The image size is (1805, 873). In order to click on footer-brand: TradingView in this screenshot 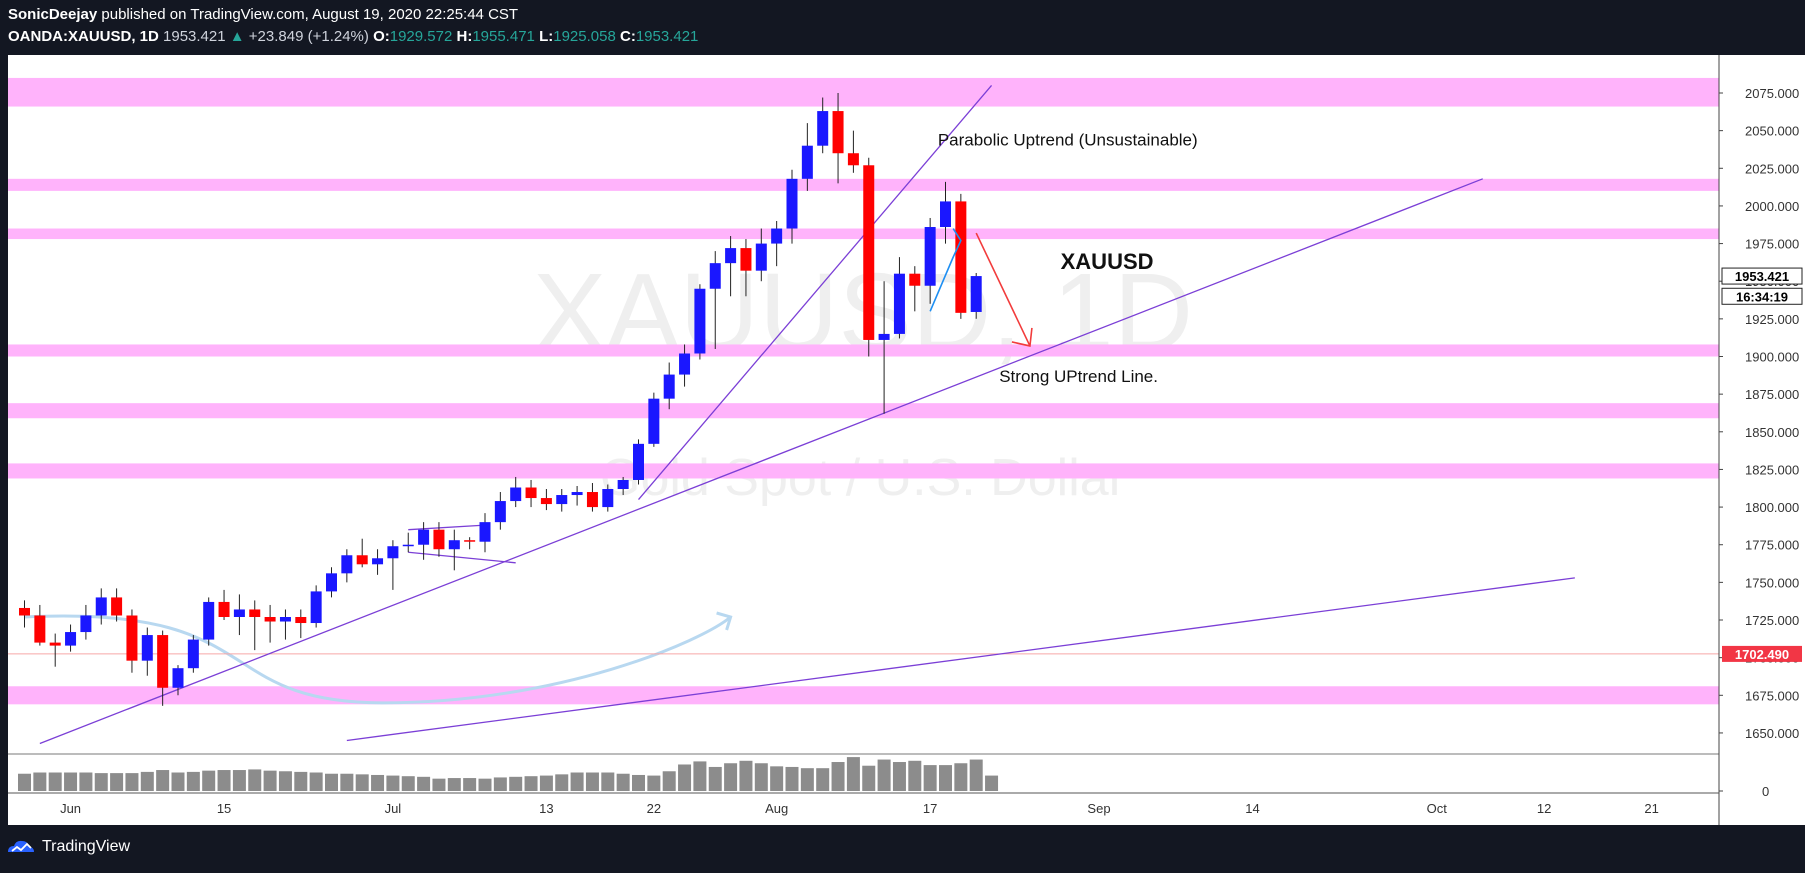, I will do `click(86, 846)`.